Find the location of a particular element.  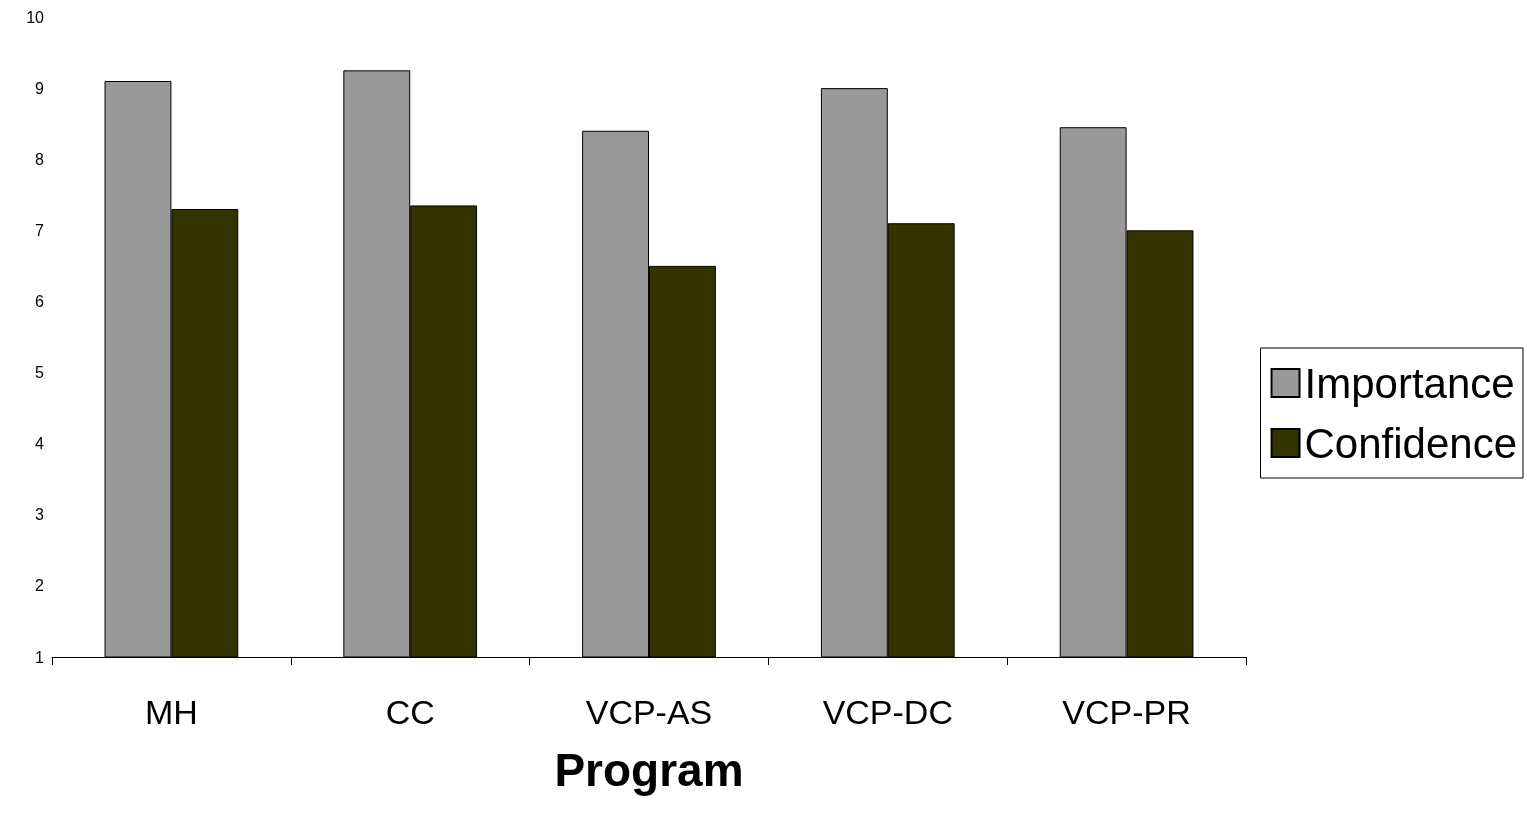

y-tick-label: 5 is located at coordinates (40, 373).